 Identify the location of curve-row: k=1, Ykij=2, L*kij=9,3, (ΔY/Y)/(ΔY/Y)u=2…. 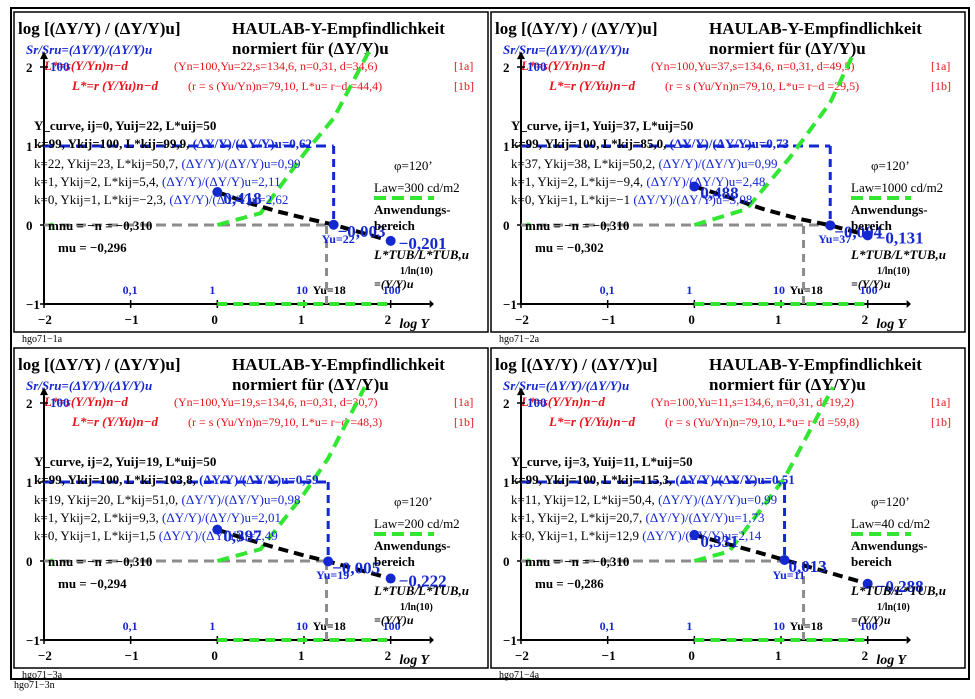
(157, 517).